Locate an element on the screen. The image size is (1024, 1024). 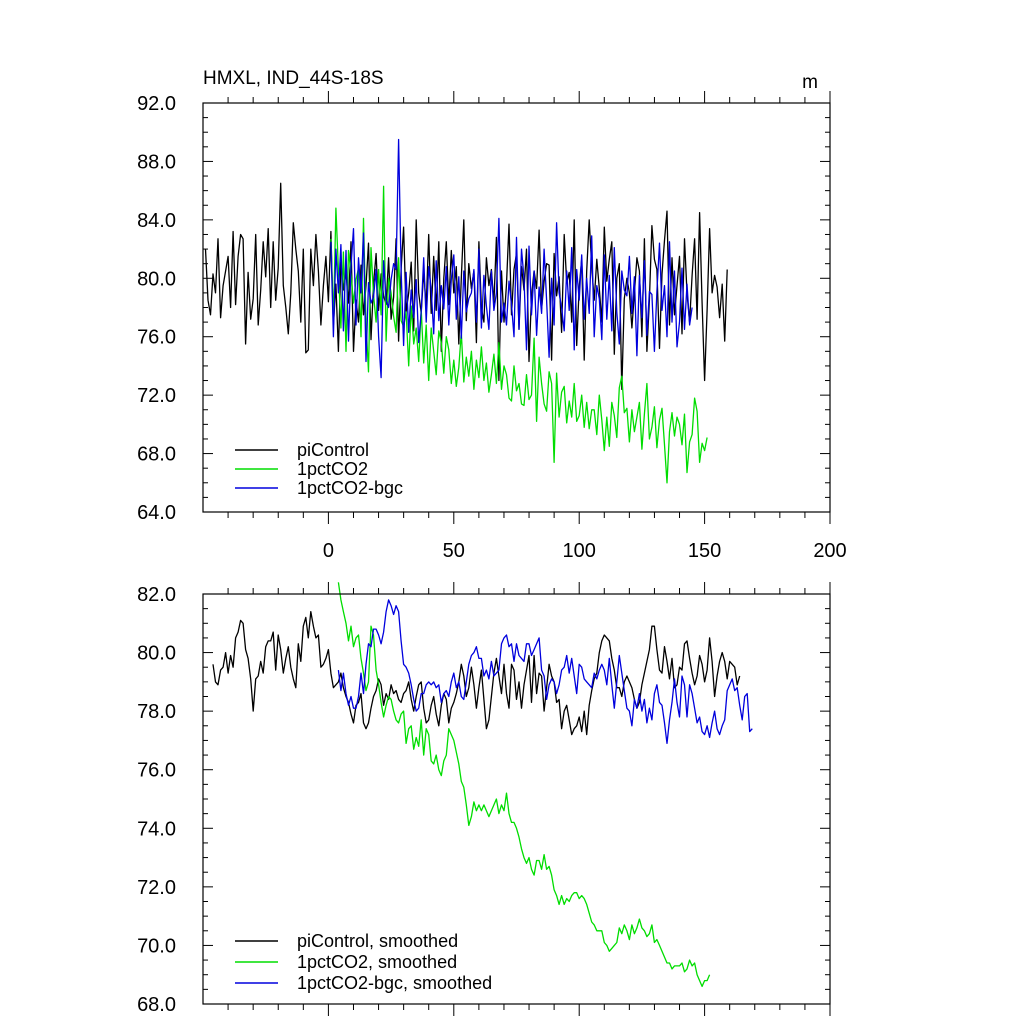
legend-label-2: 1pctCO2-bgc, smoothed is located at coordinates (394, 983).